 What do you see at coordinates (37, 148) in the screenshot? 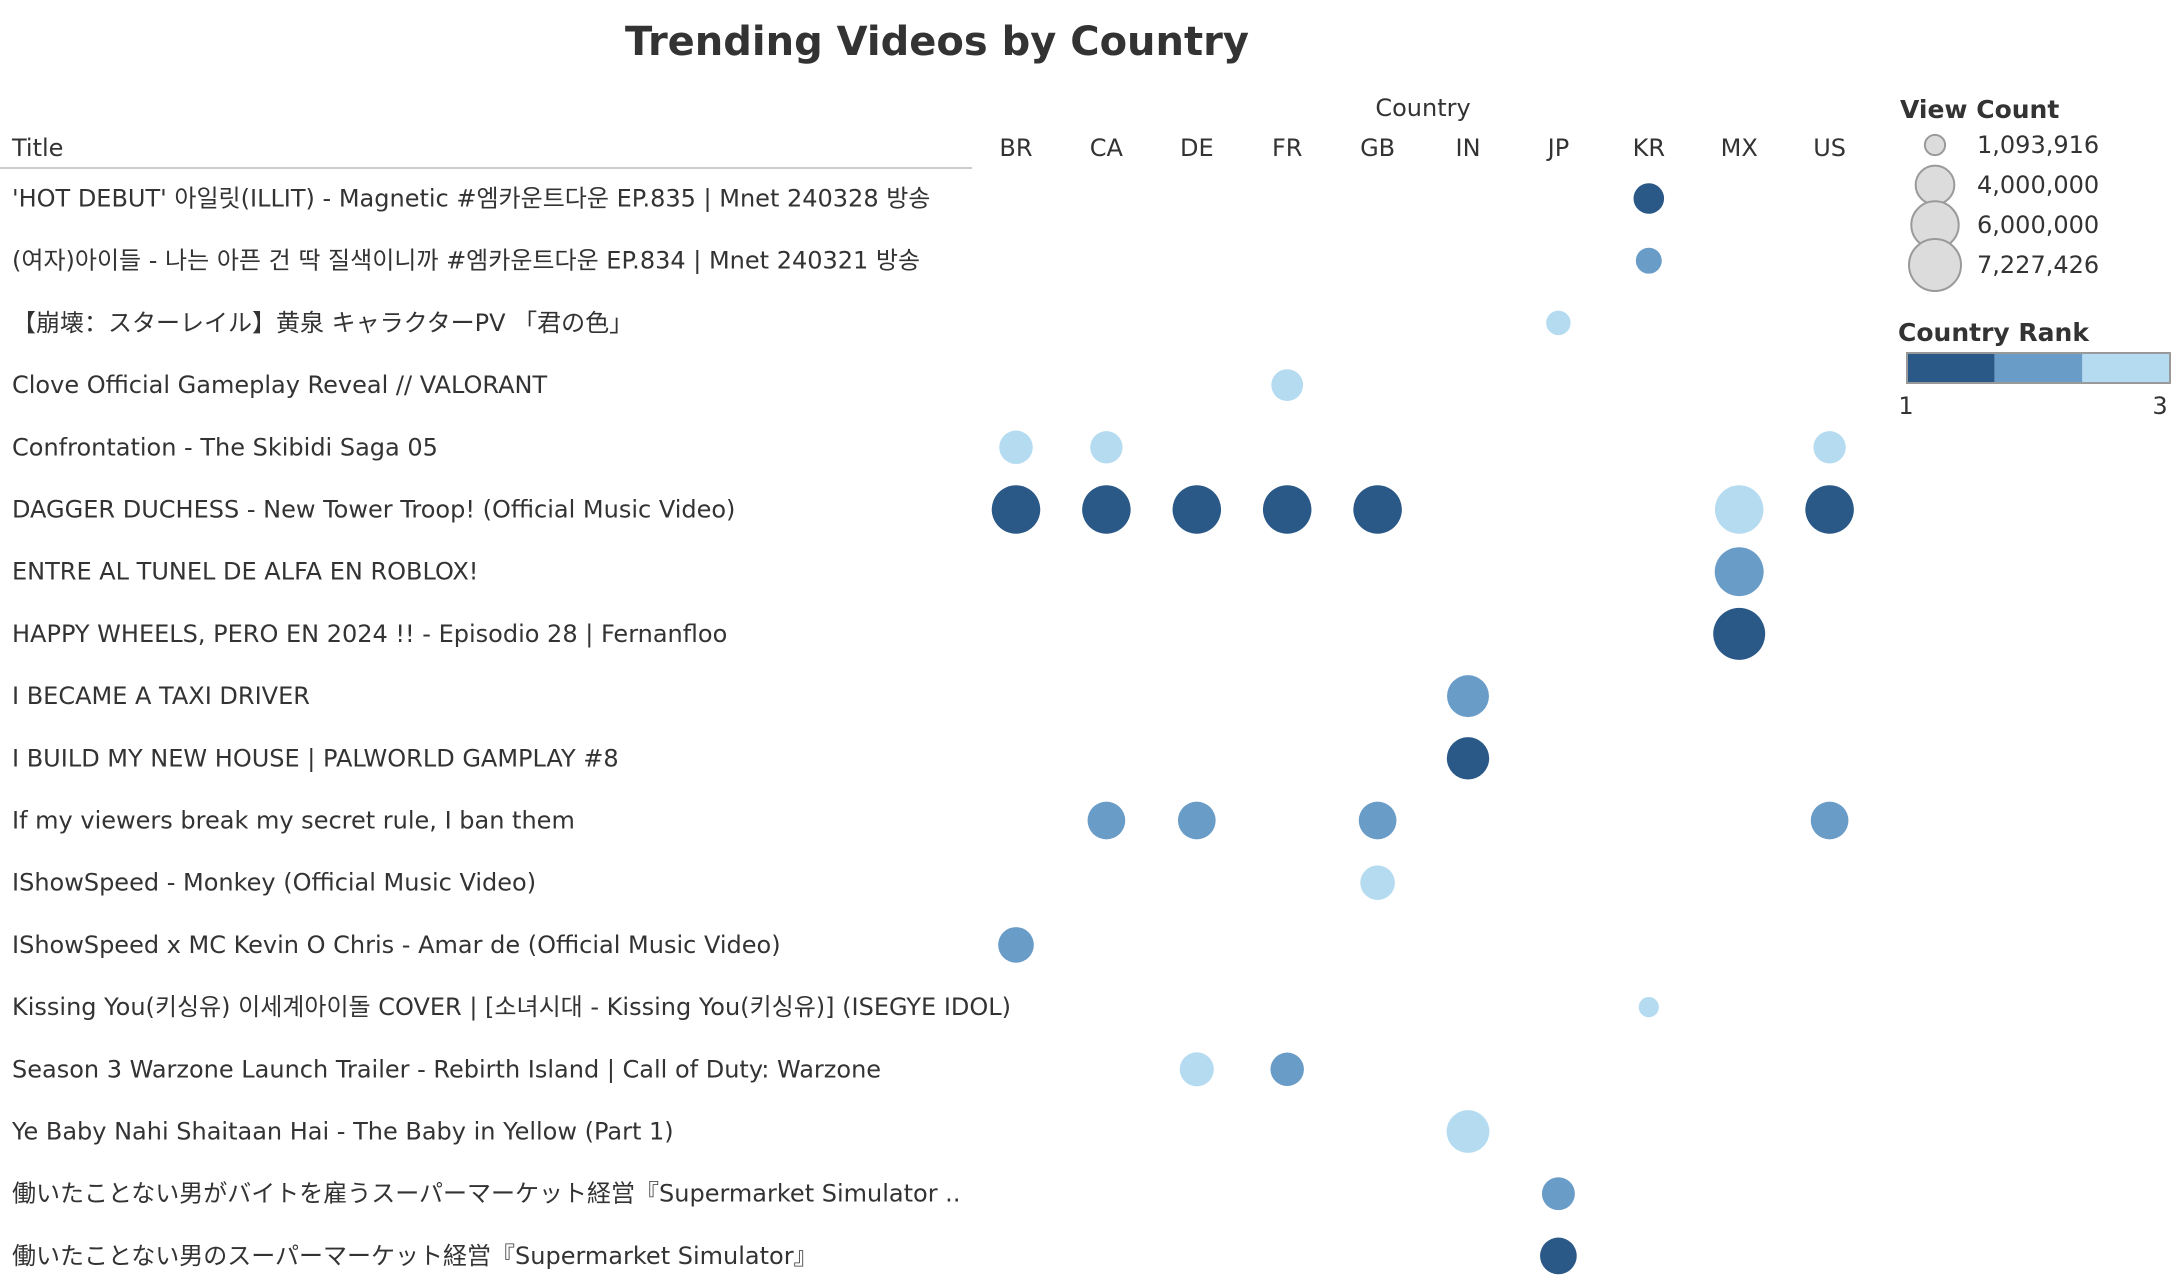
I see `row-header: Title` at bounding box center [37, 148].